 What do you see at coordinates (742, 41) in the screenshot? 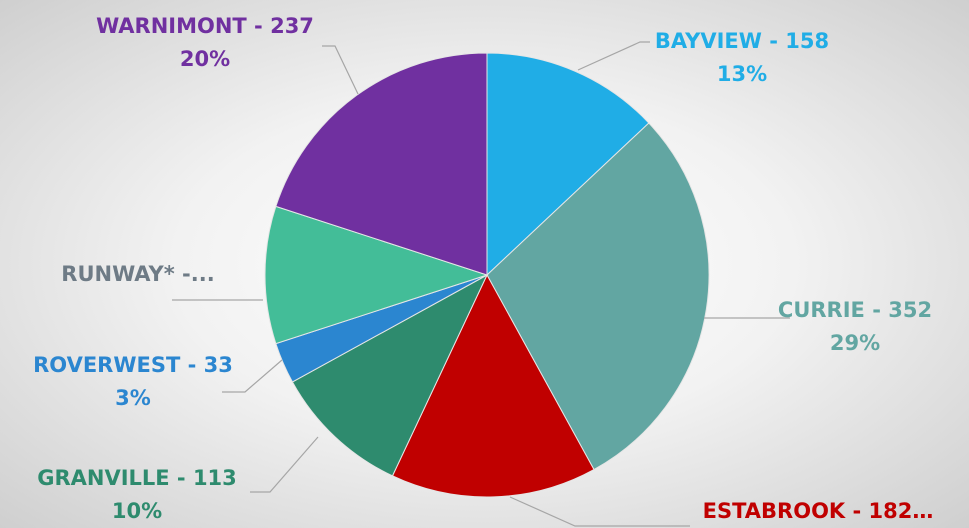
I see `slice-label: BAYVIEW - 158` at bounding box center [742, 41].